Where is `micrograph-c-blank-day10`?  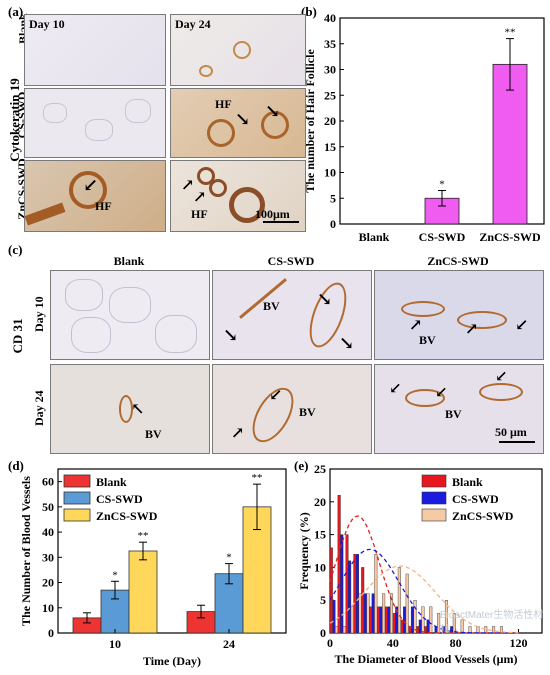 micrograph-c-blank-day10 is located at coordinates (130, 315).